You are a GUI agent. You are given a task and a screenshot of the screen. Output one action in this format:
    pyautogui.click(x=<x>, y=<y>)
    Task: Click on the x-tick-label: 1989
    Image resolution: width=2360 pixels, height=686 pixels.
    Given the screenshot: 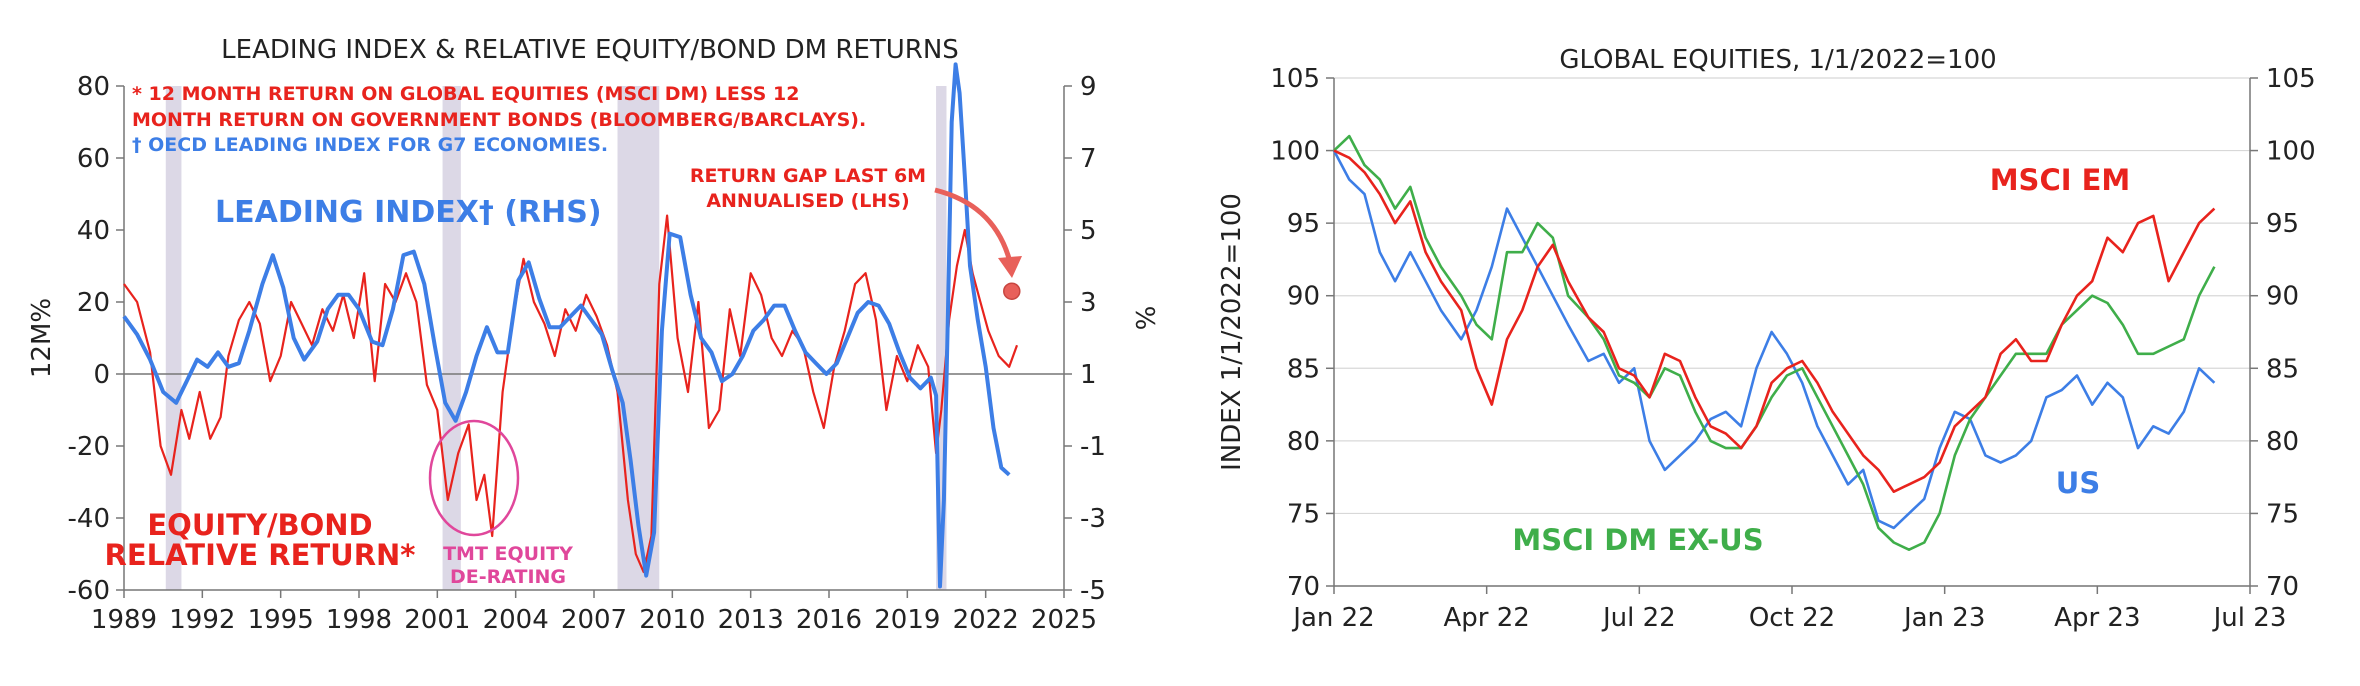 What is the action you would take?
    pyautogui.click(x=124, y=620)
    